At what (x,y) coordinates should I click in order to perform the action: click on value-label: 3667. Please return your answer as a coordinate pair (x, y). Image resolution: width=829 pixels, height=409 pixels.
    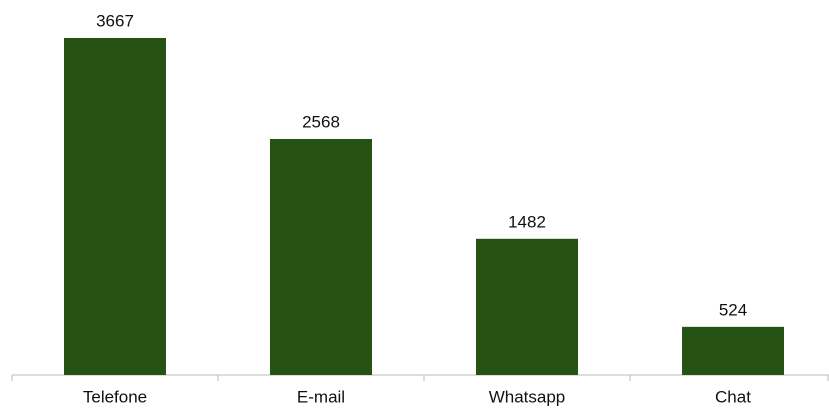
    Looking at the image, I should click on (115, 20).